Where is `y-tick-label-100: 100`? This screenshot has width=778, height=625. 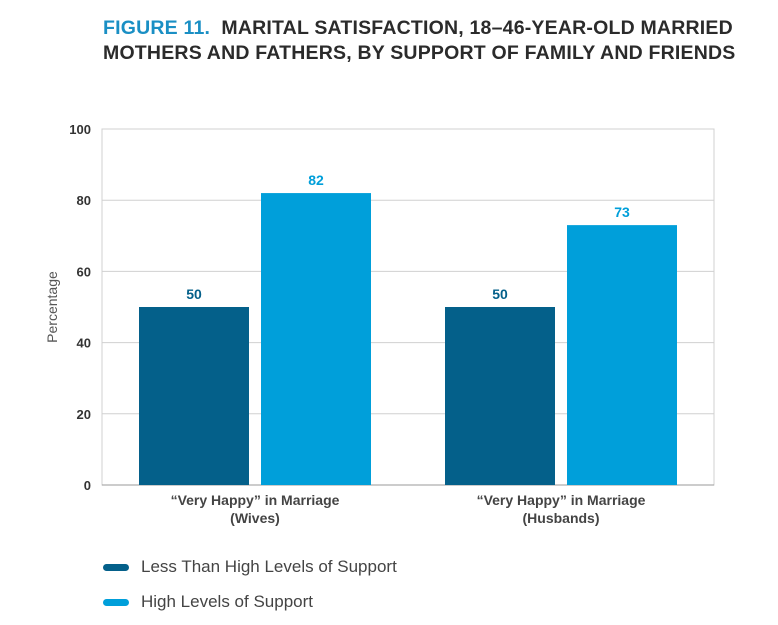 y-tick-label-100: 100 is located at coordinates (80, 129).